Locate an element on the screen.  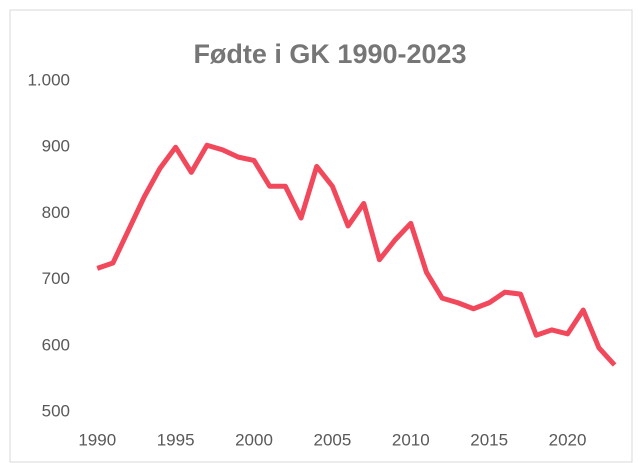
x-tick-label: 2020 is located at coordinates (568, 439).